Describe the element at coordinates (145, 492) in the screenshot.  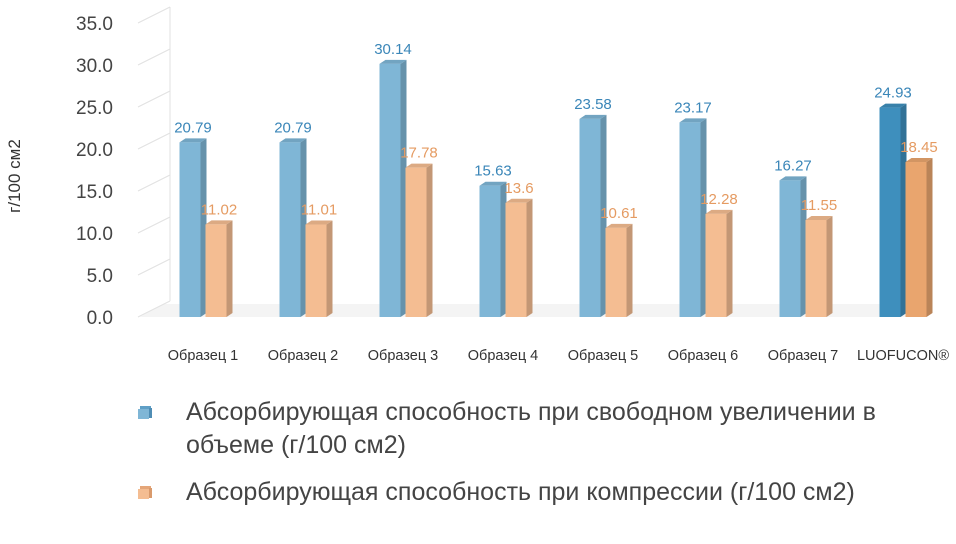
I see `legend-swatch-compression` at that location.